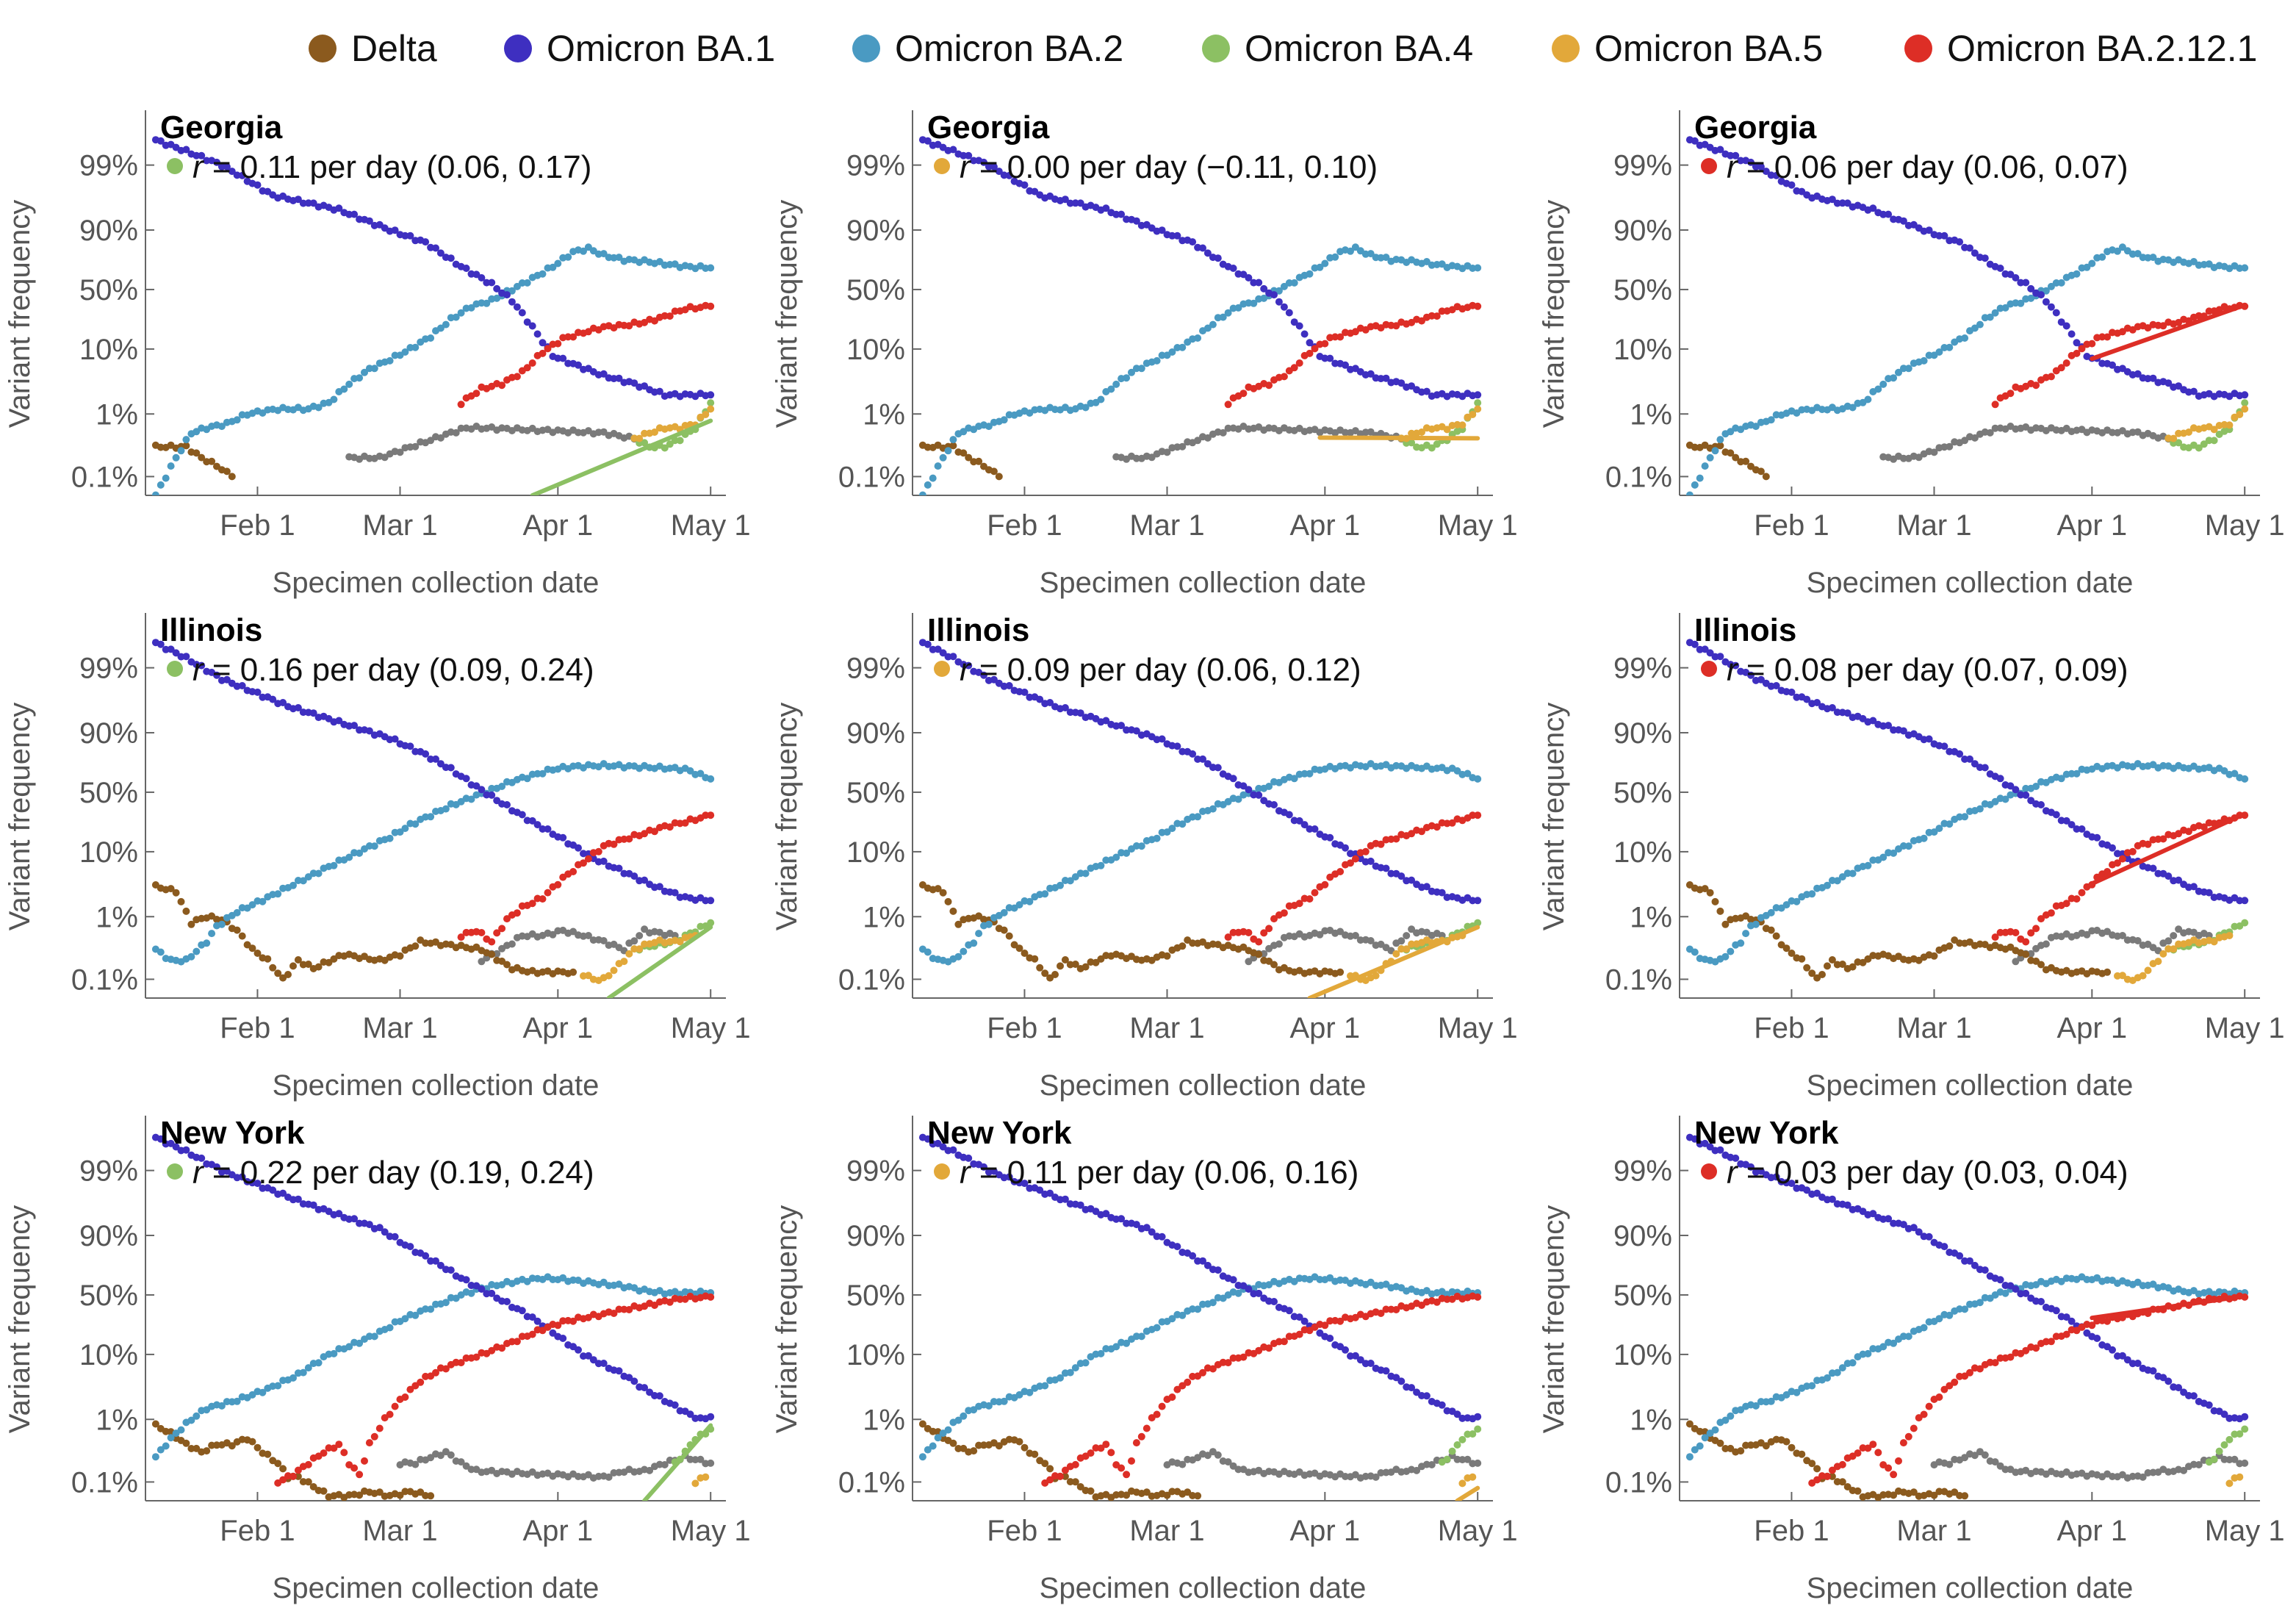 Image resolution: width=2296 pixels, height=1611 pixels. Describe the element at coordinates (1791, 1531) in the screenshot. I see `x-tick-label: Feb 1` at that location.